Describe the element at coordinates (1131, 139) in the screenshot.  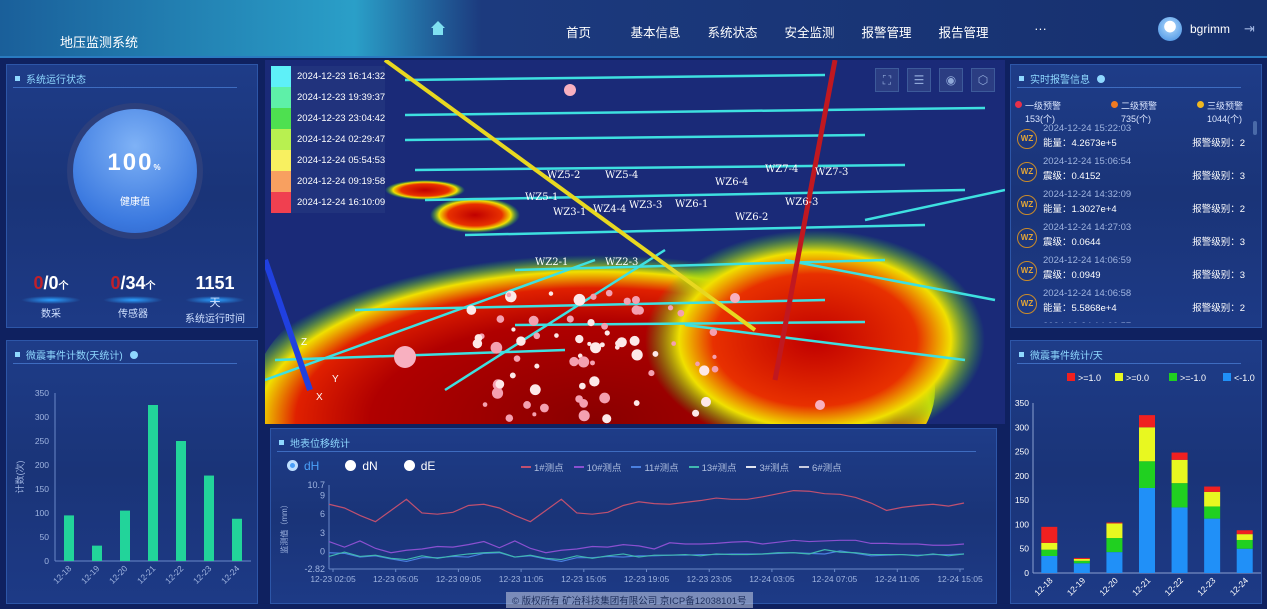
I see `alarm-item: WZ 2024-12-24 15:22:03 能量：4.2673e+5 报警级别：2` at that location.